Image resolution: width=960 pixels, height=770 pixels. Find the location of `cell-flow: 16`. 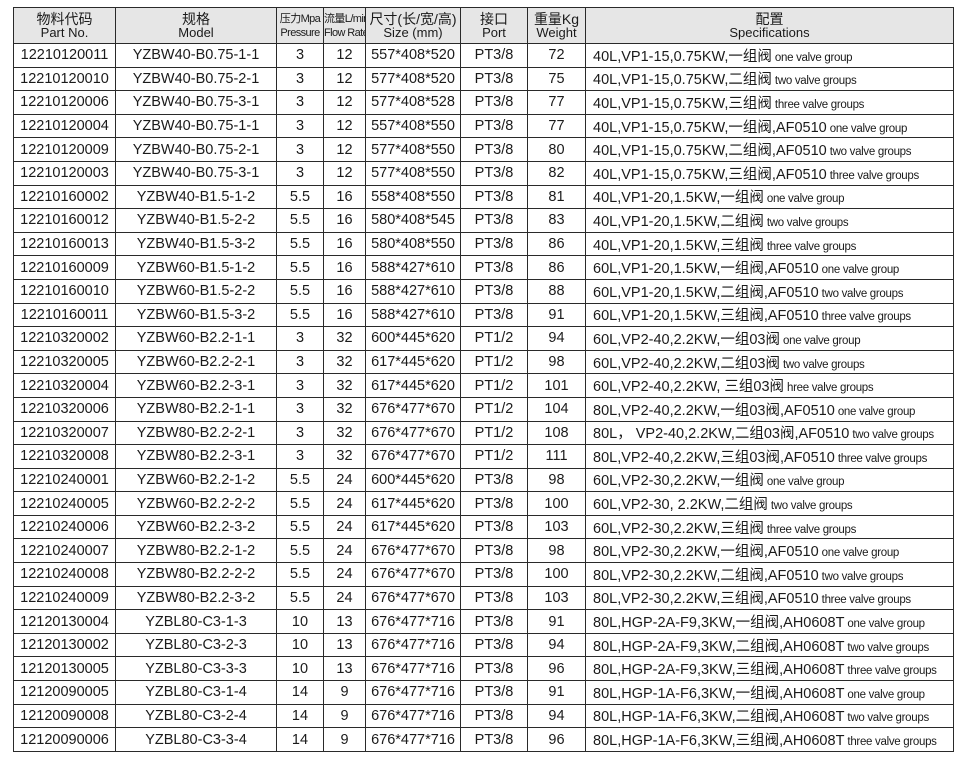

cell-flow: 16 is located at coordinates (344, 220).